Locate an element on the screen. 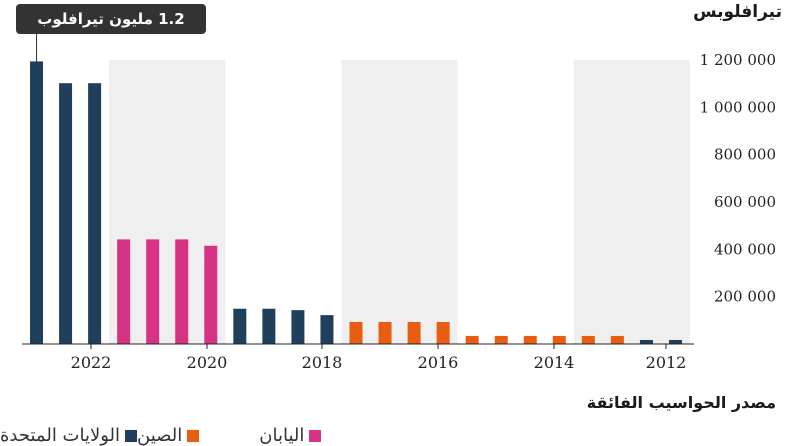 This screenshot has width=792, height=446. y-tick-label-2: 800 000 is located at coordinates (745, 155).